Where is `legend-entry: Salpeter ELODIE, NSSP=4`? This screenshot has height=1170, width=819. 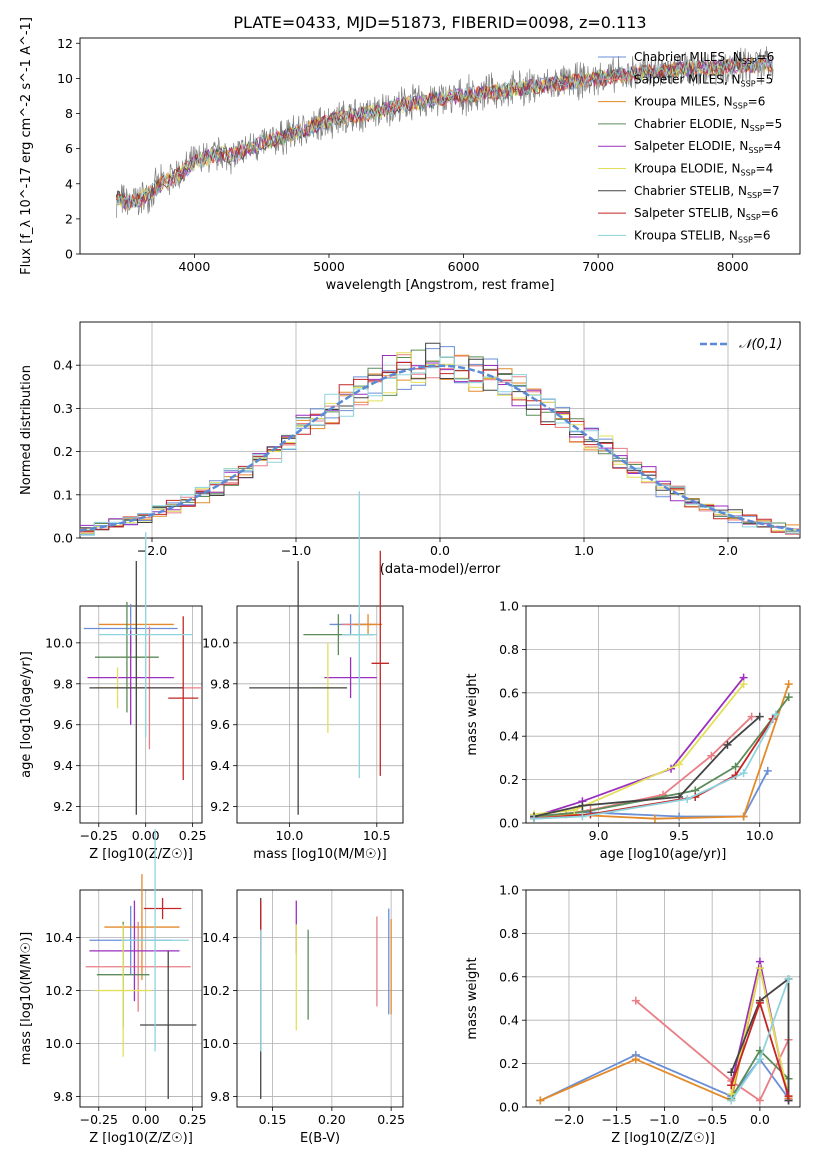 legend-entry: Salpeter ELODIE, NSSP=4 is located at coordinates (707, 147).